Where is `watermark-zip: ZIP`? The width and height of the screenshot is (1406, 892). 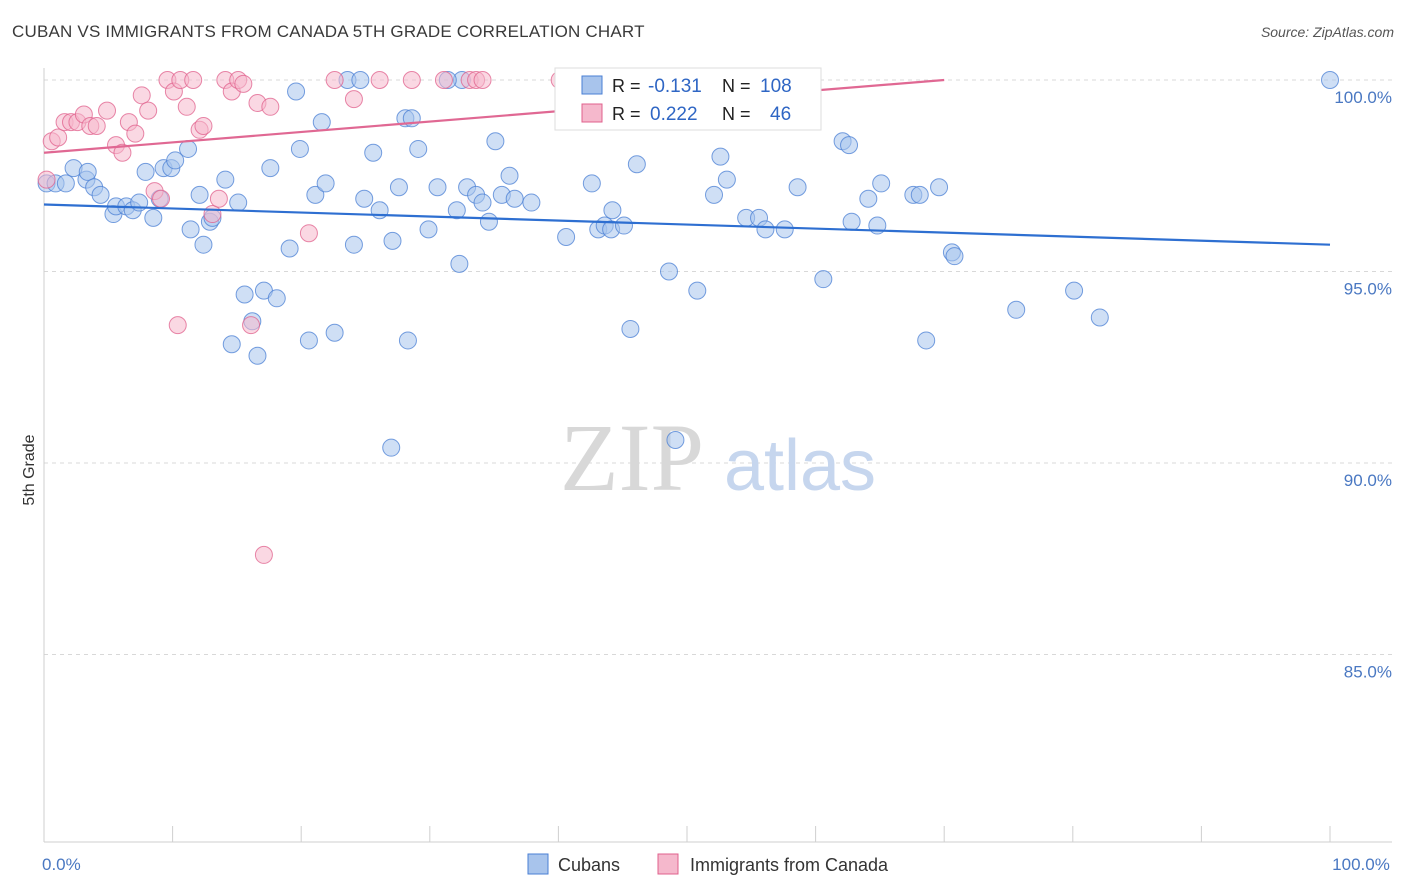
watermark-zip: ZIP is located at coordinates (632, 457).